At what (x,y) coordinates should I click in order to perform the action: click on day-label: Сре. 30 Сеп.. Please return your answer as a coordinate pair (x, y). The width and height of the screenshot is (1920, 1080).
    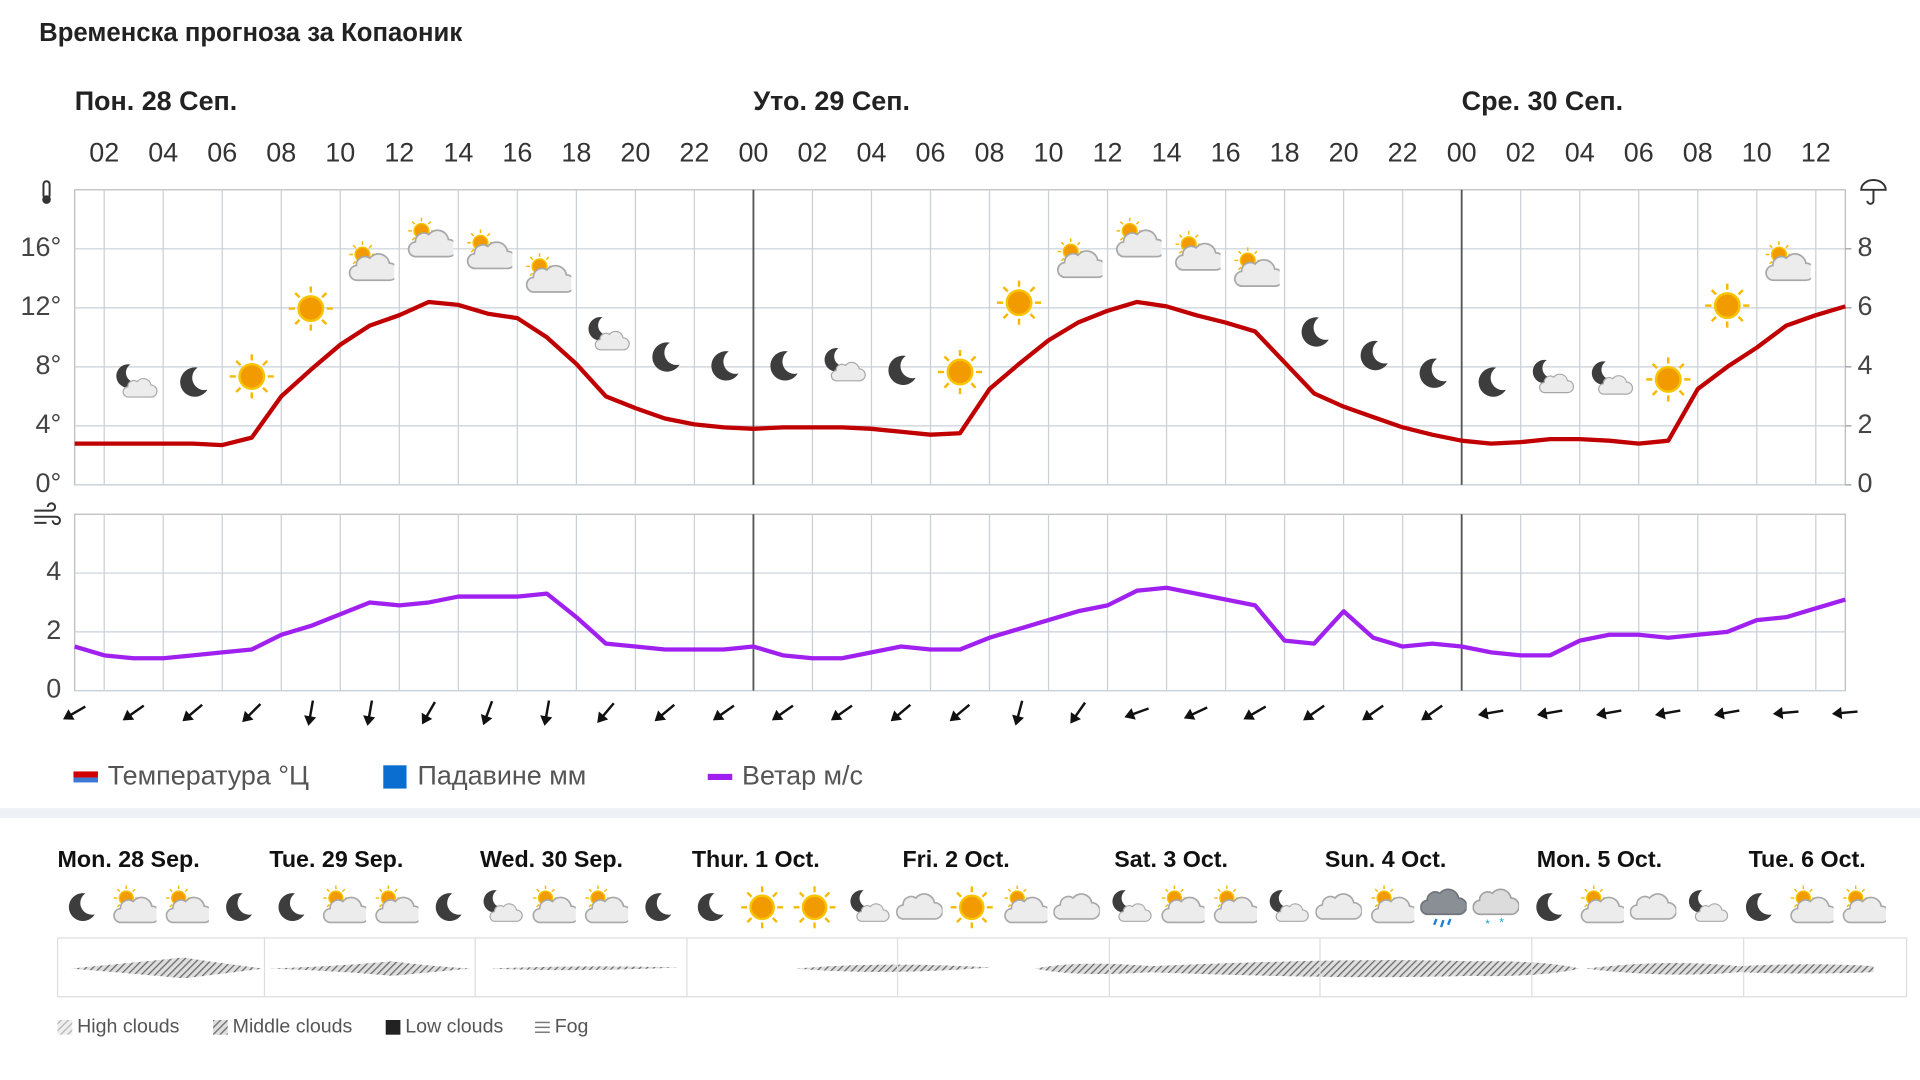
    Looking at the image, I should click on (1542, 101).